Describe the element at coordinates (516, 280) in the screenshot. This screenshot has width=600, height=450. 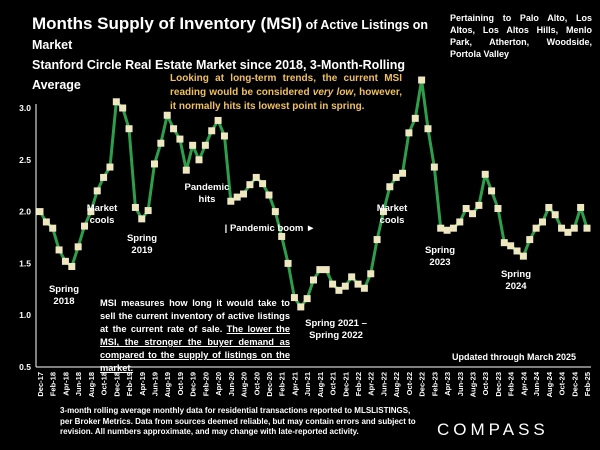
I see `chart-annotation: Spring 2024` at that location.